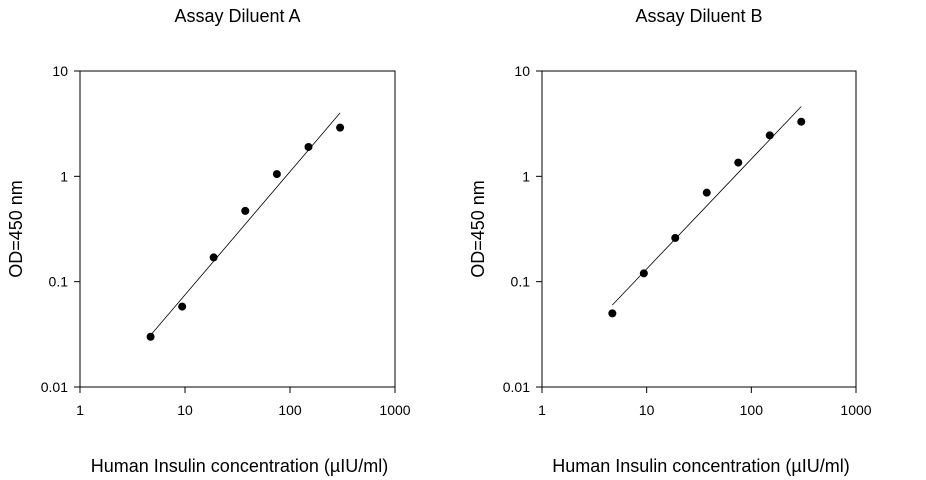 The image size is (926, 480). What do you see at coordinates (237, 16) in the screenshot?
I see `chart-title: Assay Diluent A` at bounding box center [237, 16].